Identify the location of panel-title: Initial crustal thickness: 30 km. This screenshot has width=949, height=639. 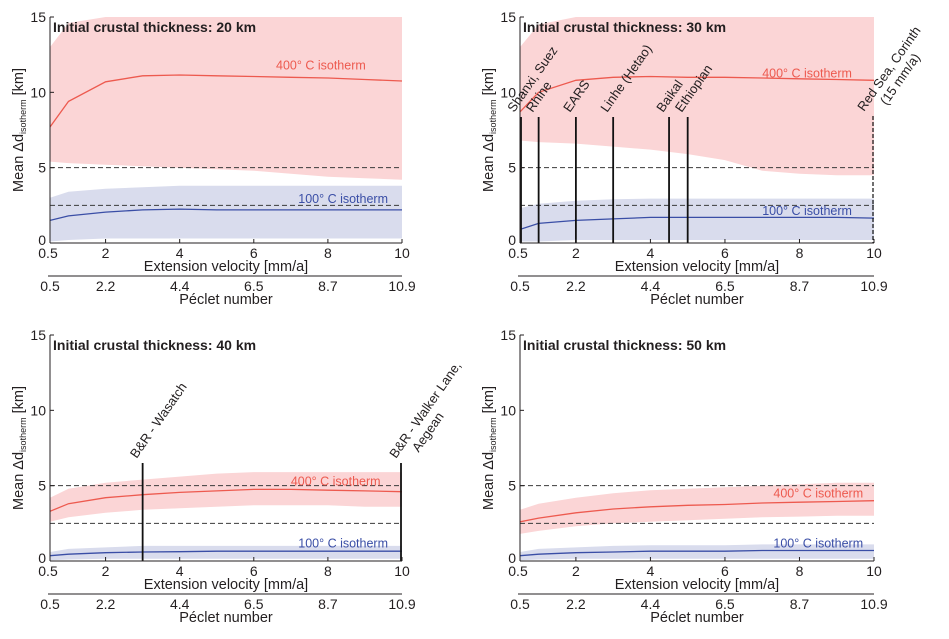
(624, 27).